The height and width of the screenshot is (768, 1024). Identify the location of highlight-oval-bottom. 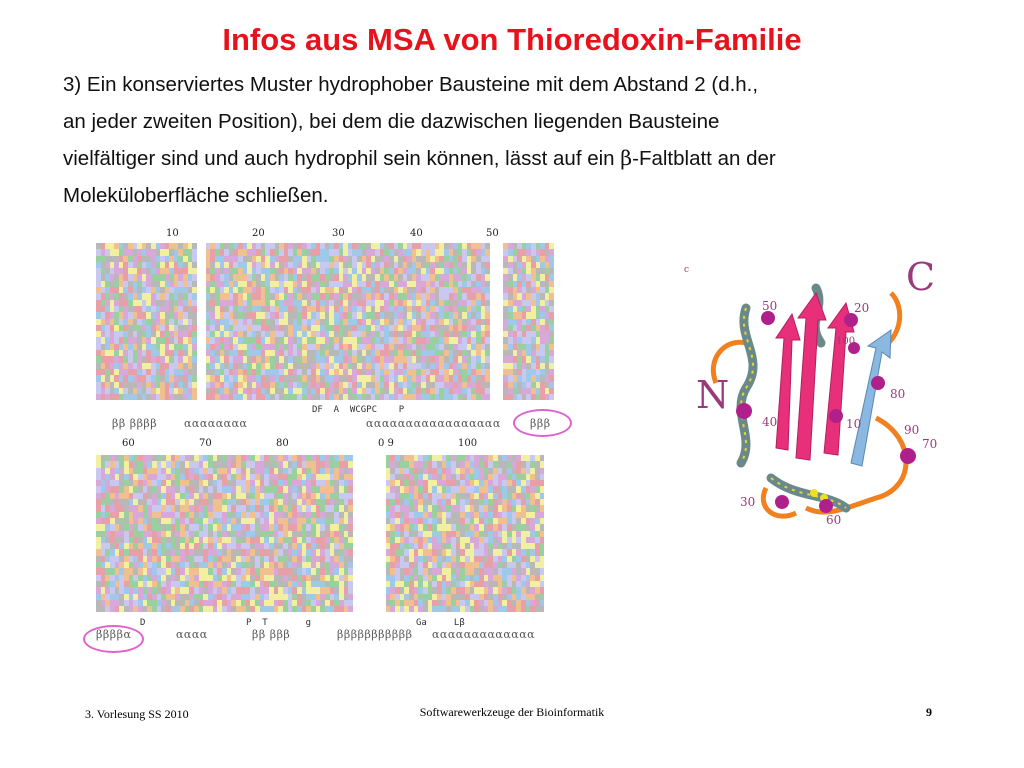
(113, 639).